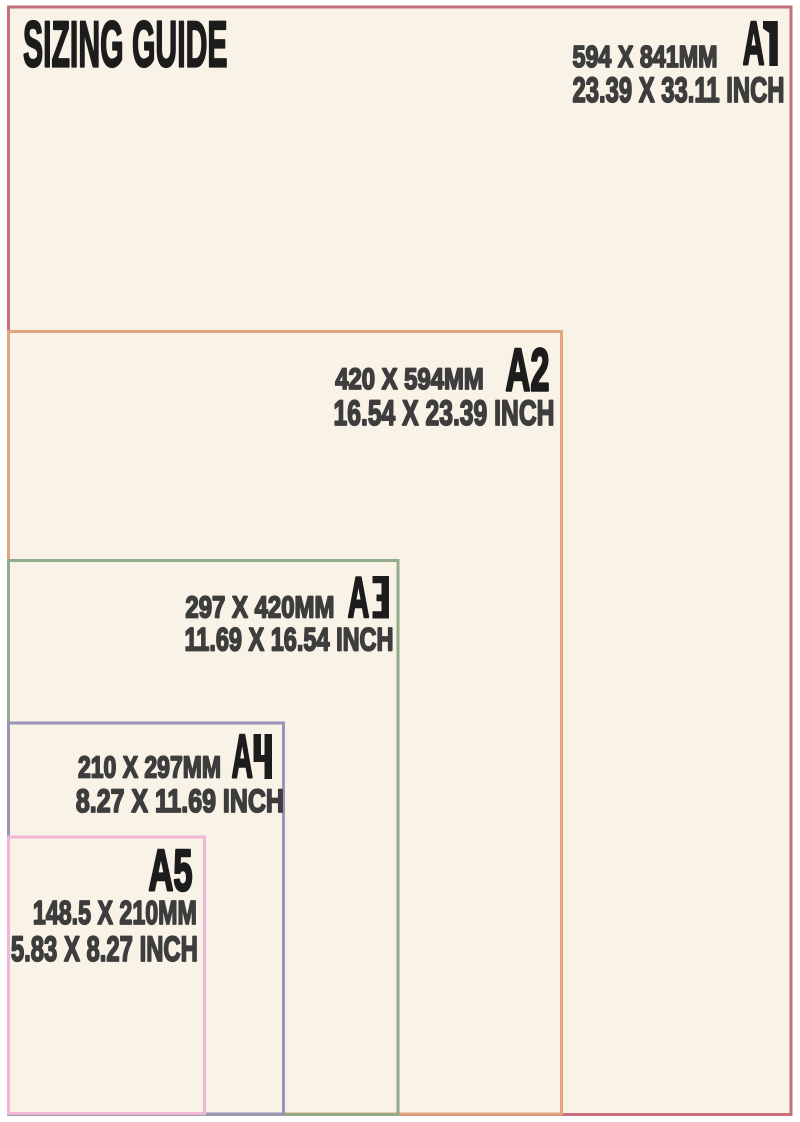  I want to click on svg-text: 11.69 X 16.54 INCH, so click(289, 640).